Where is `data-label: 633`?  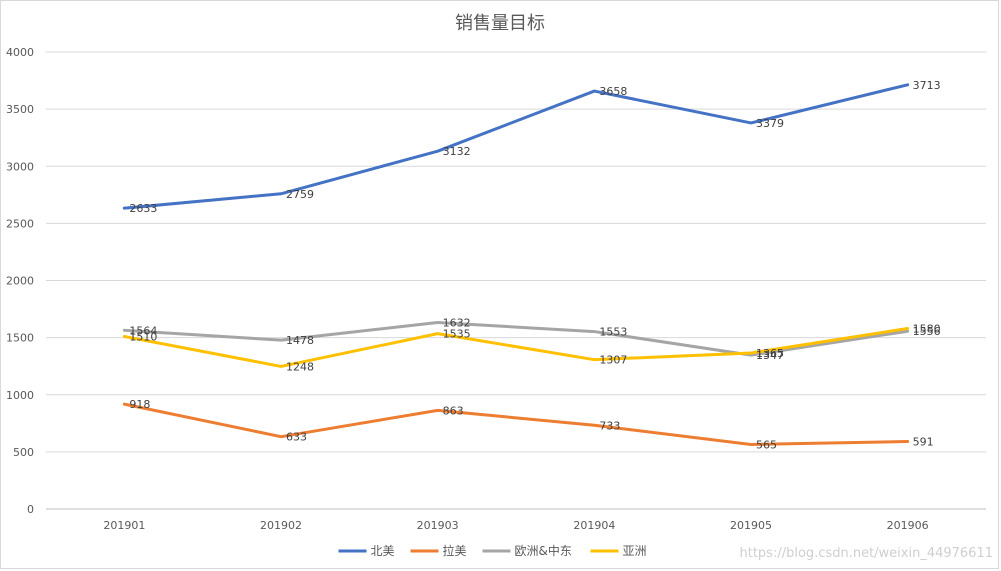
data-label: 633 is located at coordinates (296, 437).